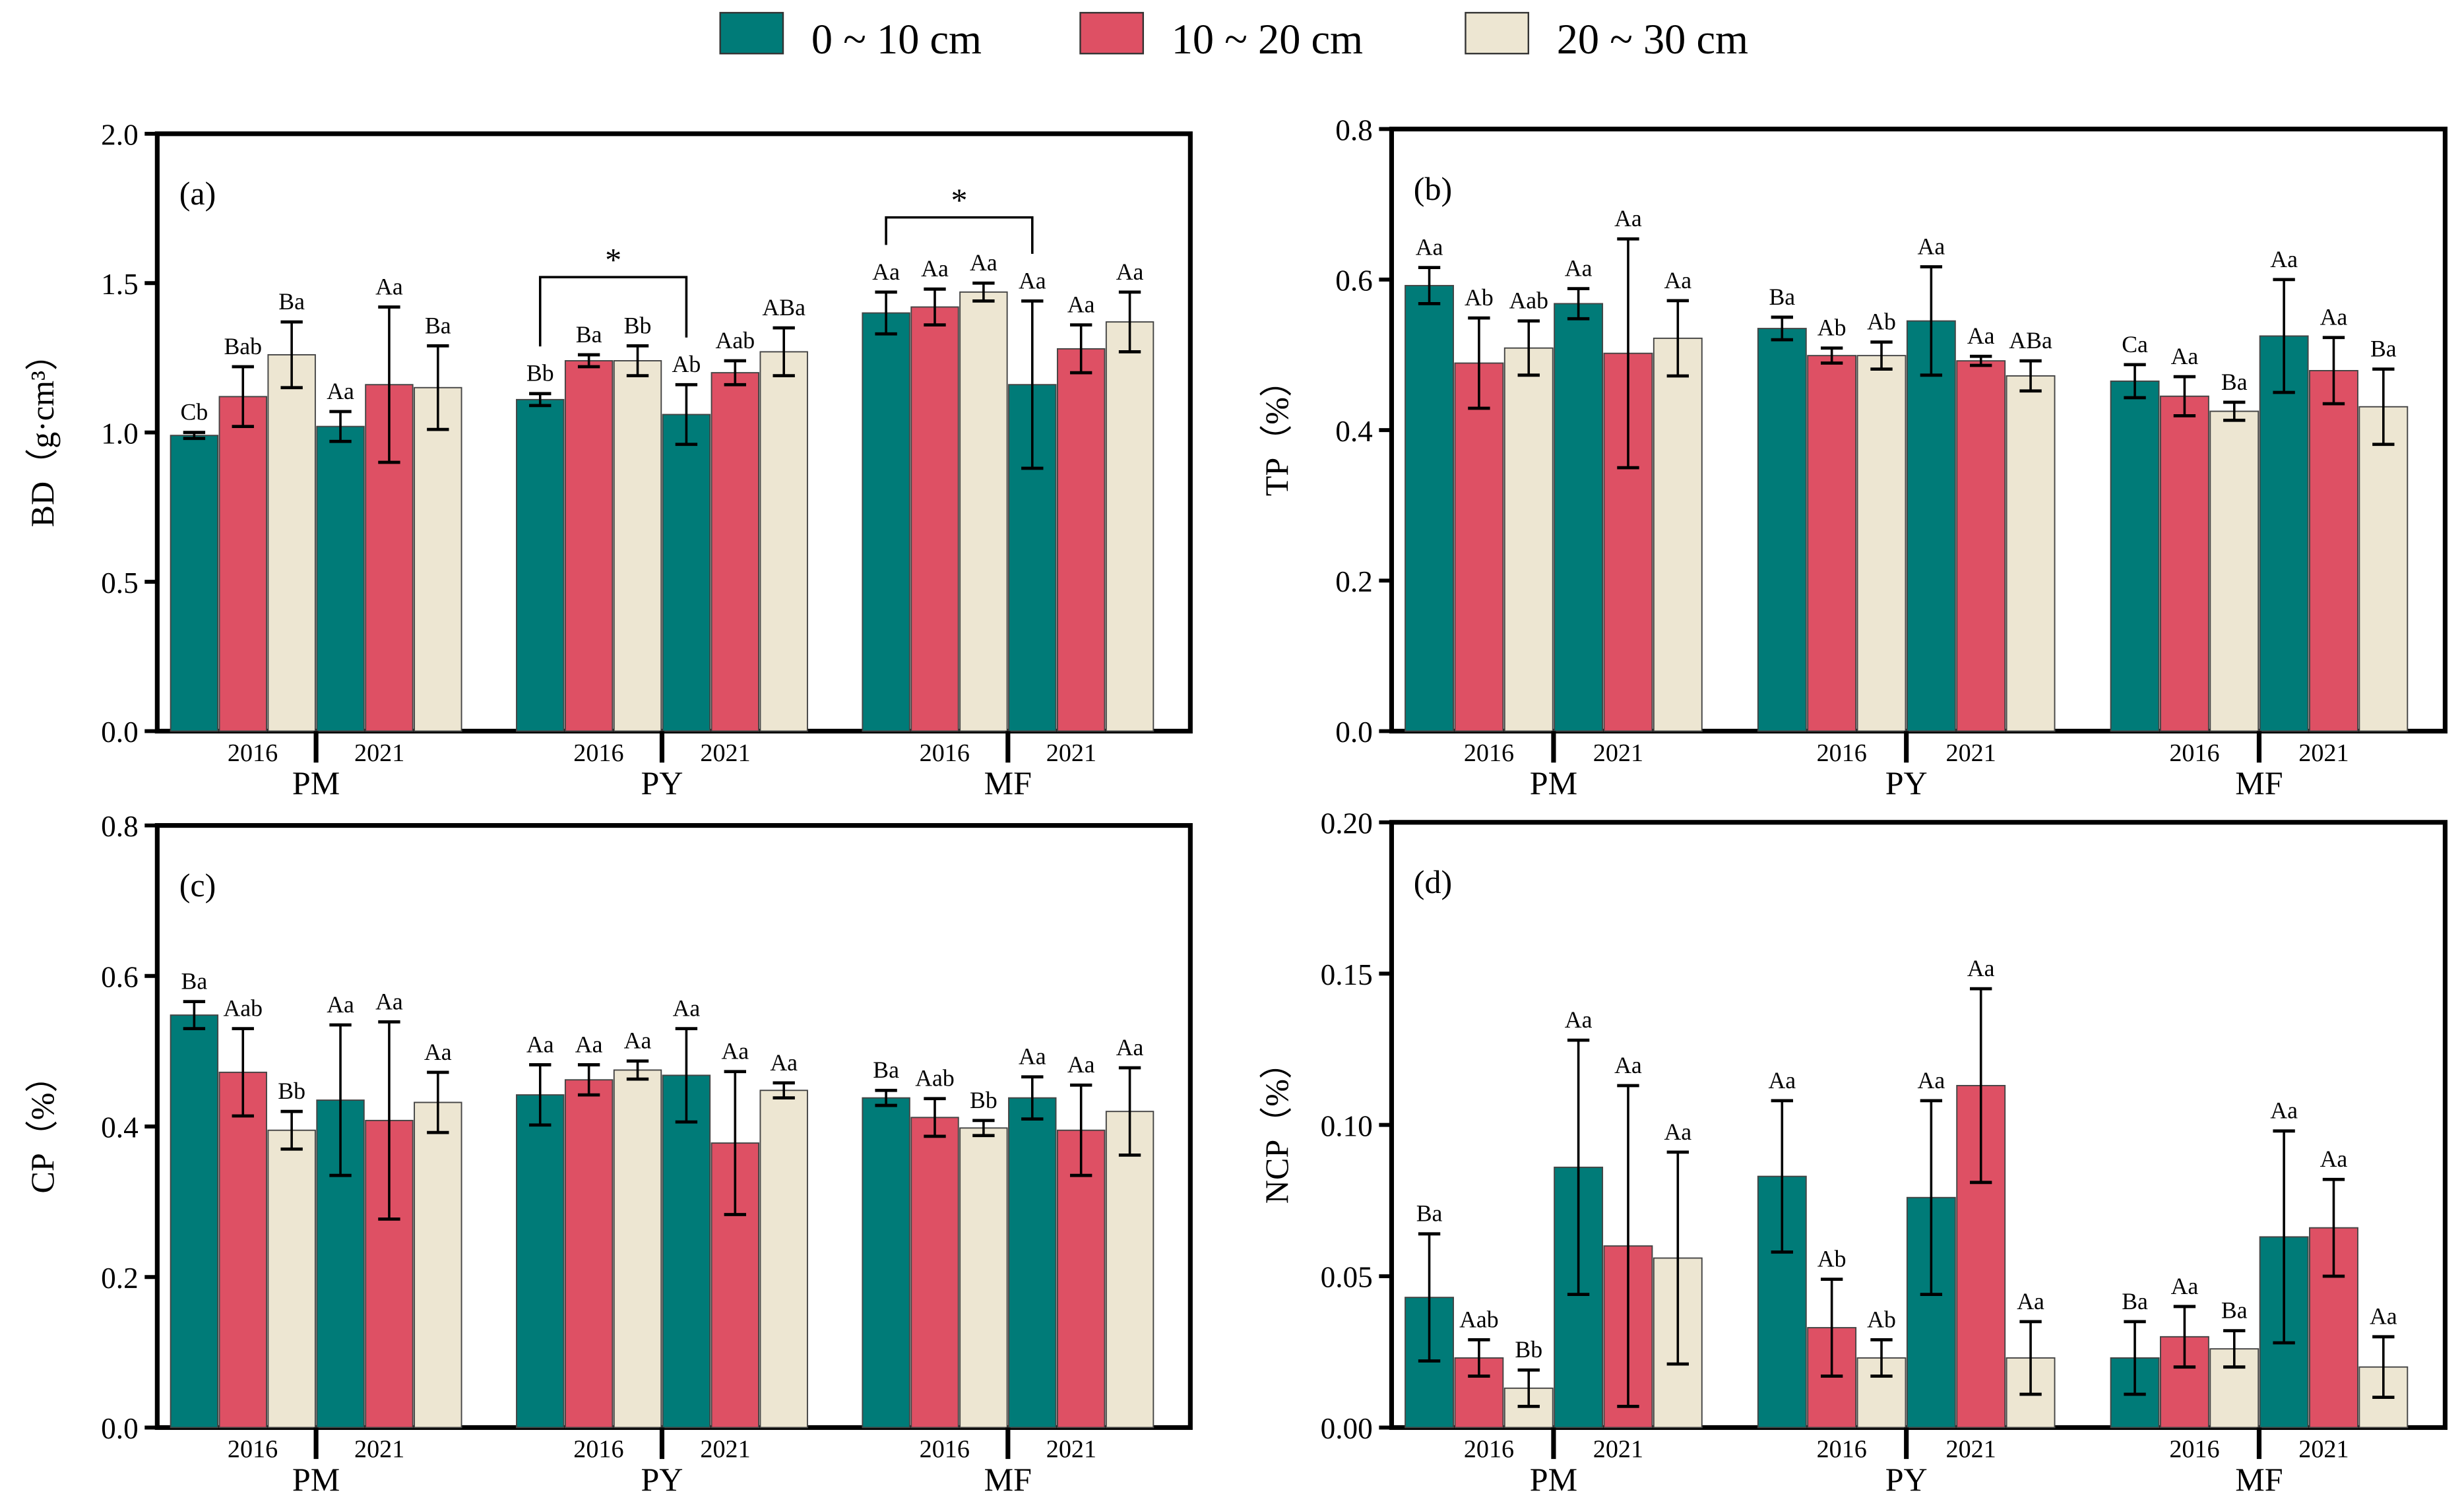 The width and height of the screenshot is (2464, 1511). Describe the element at coordinates (1347, 824) in the screenshot. I see `y-tick-label: 0.20` at that location.